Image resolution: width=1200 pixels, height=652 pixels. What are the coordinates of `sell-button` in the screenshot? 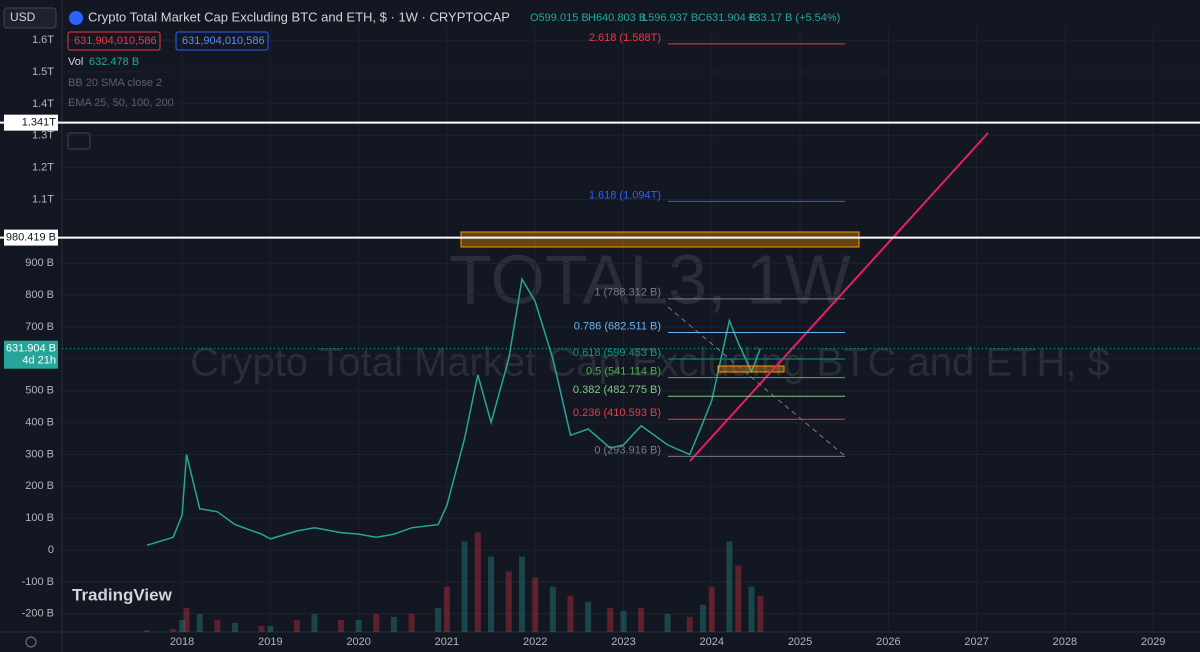 It's located at (114, 41).